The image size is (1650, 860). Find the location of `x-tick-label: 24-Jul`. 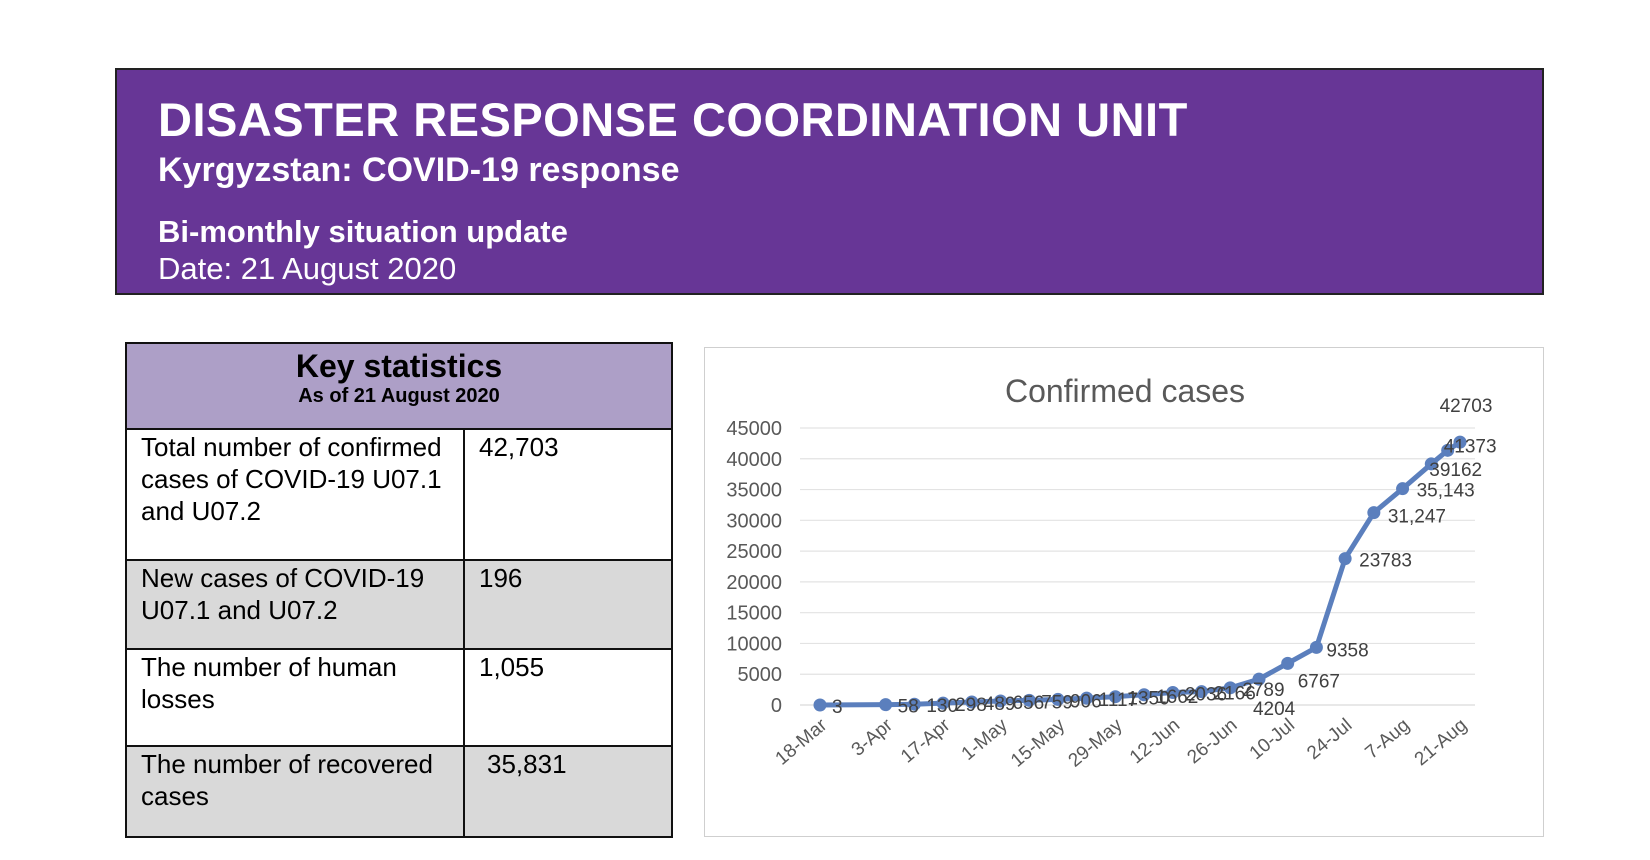

x-tick-label: 24-Jul is located at coordinates (1329, 739).